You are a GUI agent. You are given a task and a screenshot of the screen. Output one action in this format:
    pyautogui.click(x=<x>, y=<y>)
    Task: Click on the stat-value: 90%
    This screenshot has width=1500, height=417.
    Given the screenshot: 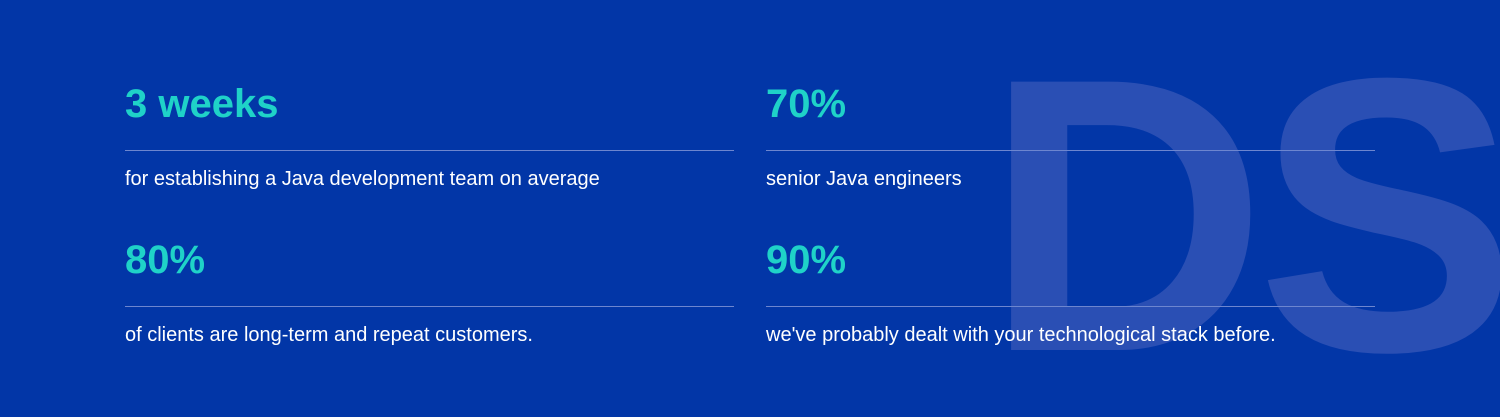 What is the action you would take?
    pyautogui.click(x=806, y=260)
    